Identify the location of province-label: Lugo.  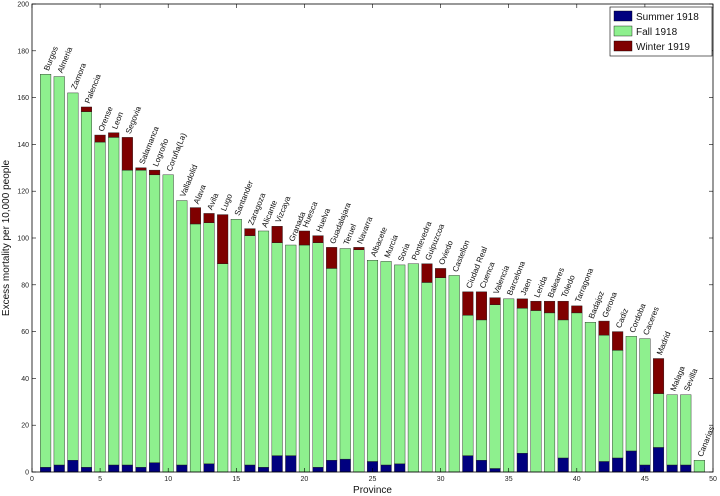
(226, 202).